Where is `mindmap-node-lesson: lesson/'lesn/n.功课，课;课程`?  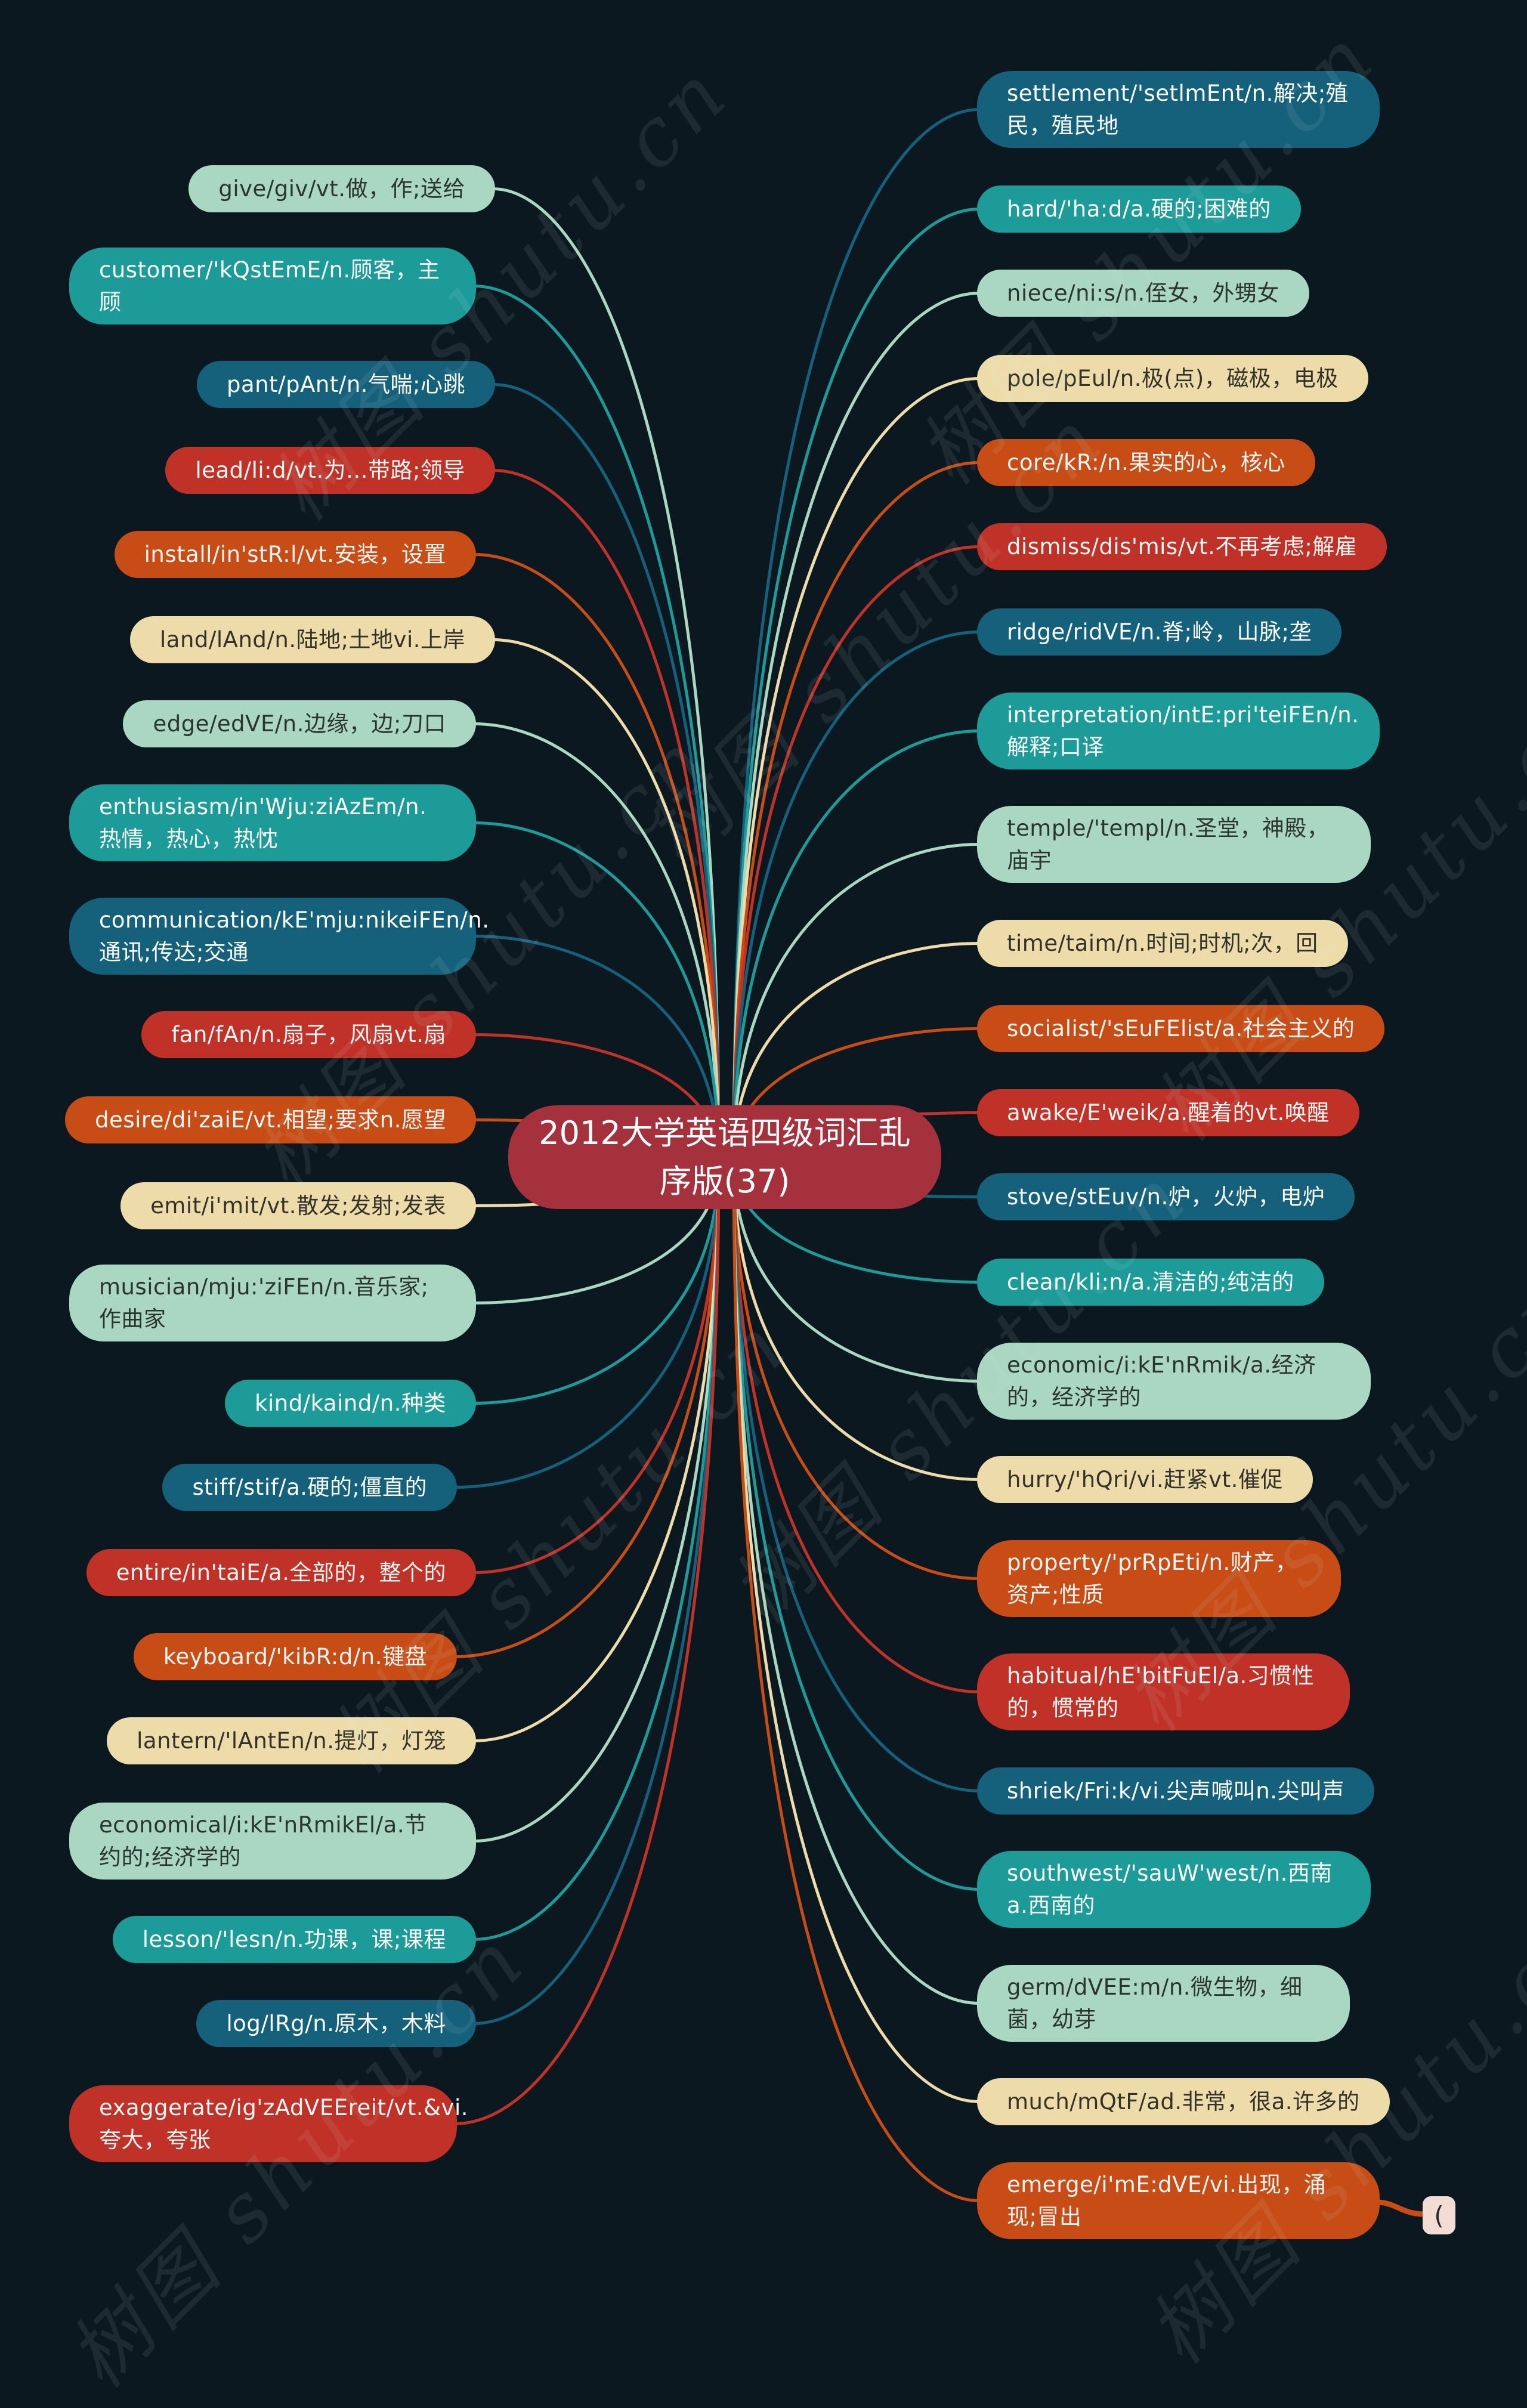 mindmap-node-lesson: lesson/'lesn/n.功课，课;课程 is located at coordinates (294, 1939).